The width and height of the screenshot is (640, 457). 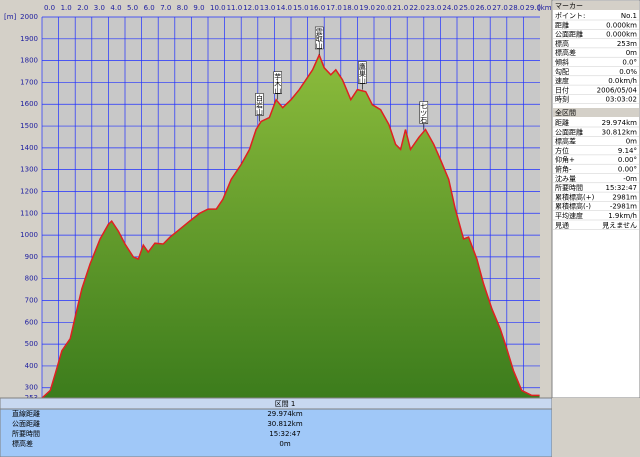 What do you see at coordinates (533, 8) in the screenshot?
I see `x-tick-label: 29.0` at bounding box center [533, 8].